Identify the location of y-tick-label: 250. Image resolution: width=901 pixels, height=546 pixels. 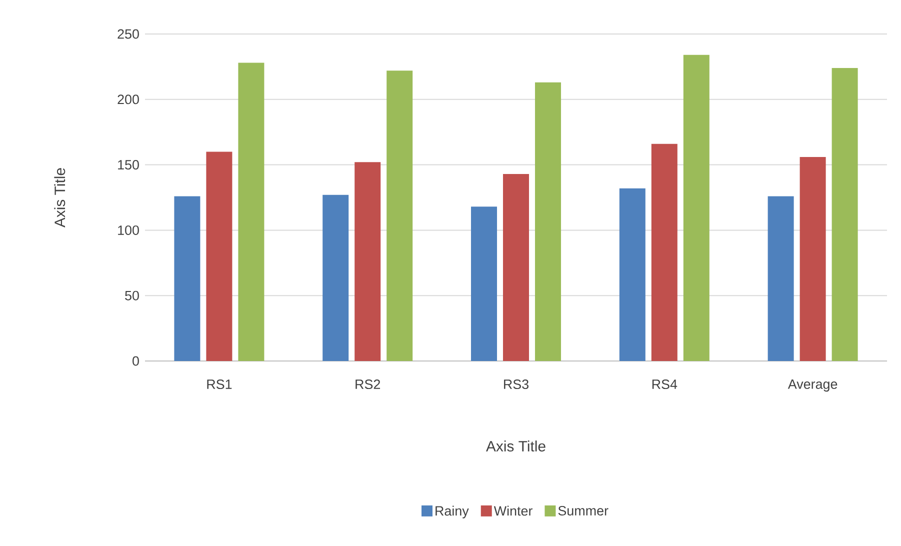
(128, 34).